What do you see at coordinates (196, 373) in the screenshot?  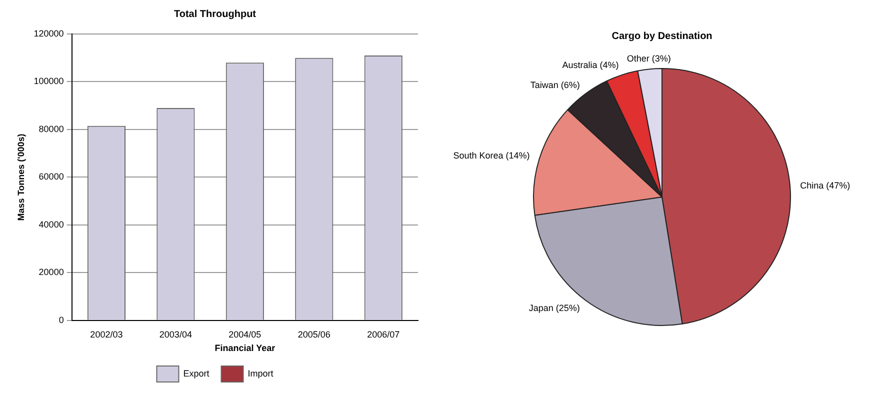 I see `legend-label: Export` at bounding box center [196, 373].